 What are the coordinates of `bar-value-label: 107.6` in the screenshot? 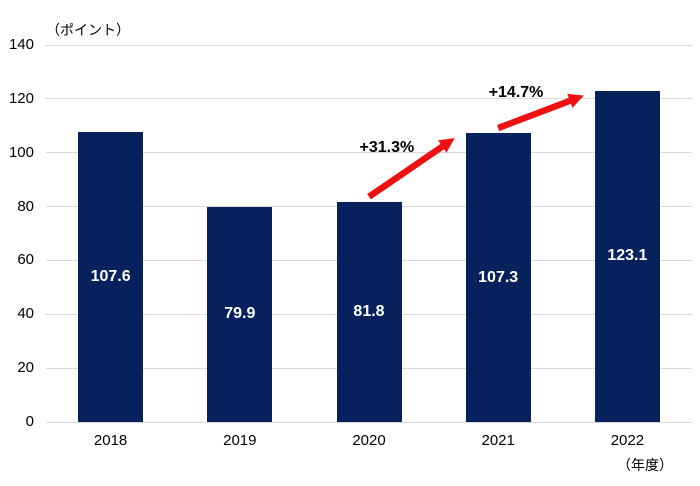 It's located at (110, 277).